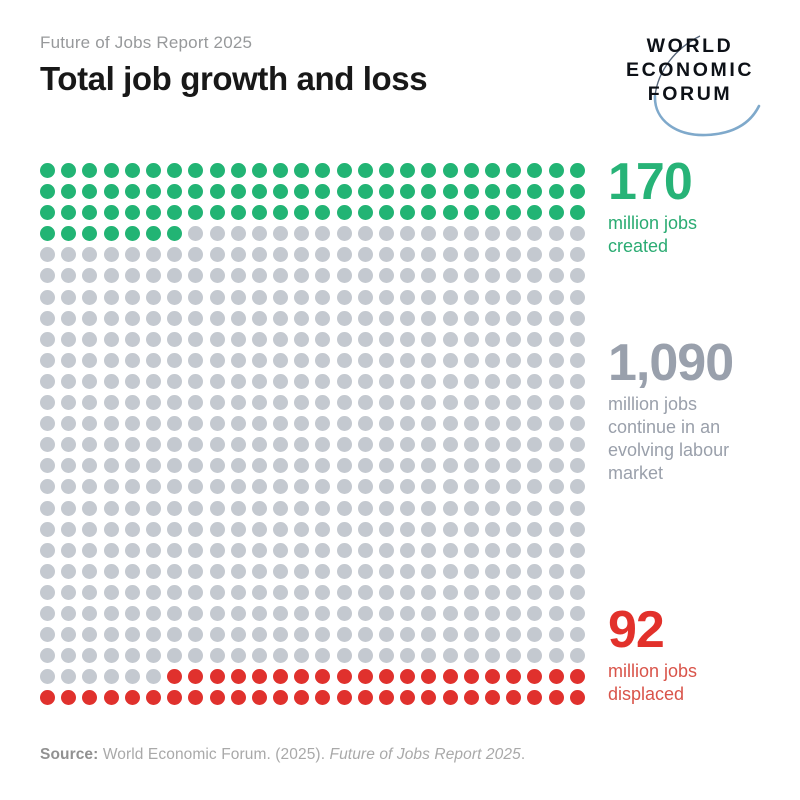 Image resolution: width=800 pixels, height=800 pixels. I want to click on wef-logo-line-2: ECONOMIC, so click(690, 70).